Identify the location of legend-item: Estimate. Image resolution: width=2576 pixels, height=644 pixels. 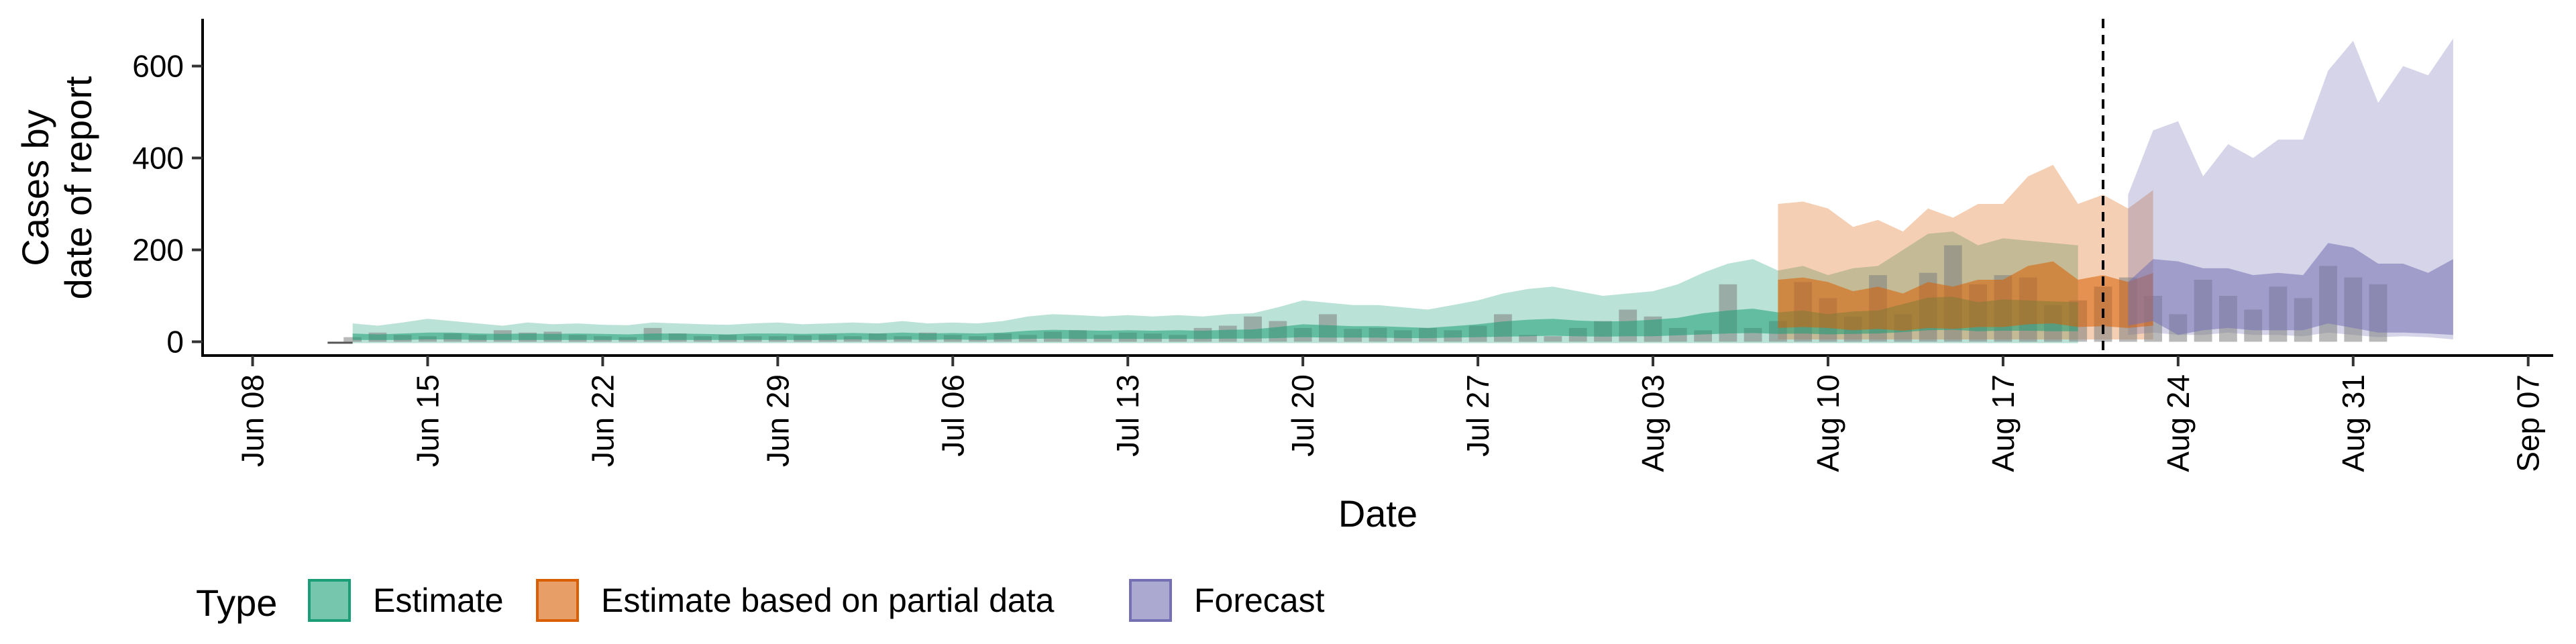
(405, 600).